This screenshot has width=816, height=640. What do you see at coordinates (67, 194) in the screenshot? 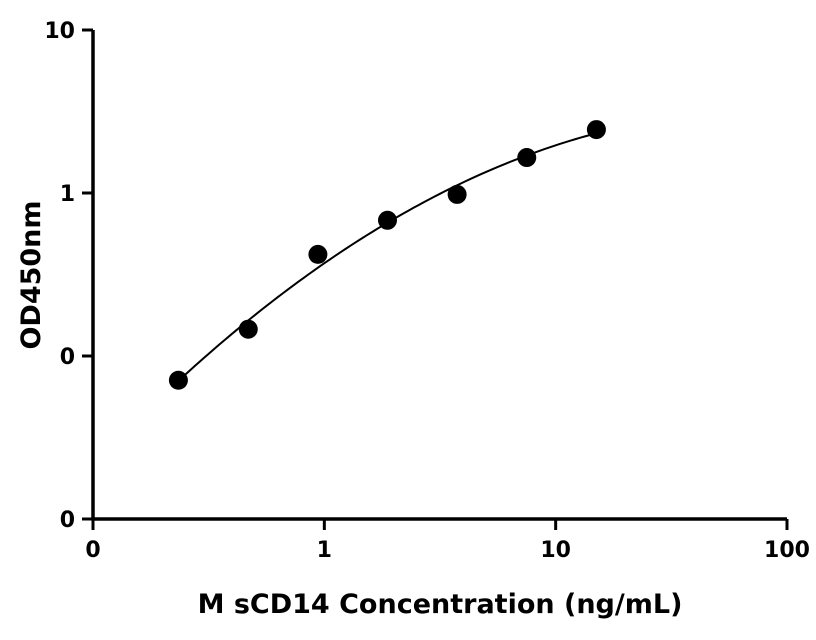
I see `y-tick-label-2: 1` at bounding box center [67, 194].